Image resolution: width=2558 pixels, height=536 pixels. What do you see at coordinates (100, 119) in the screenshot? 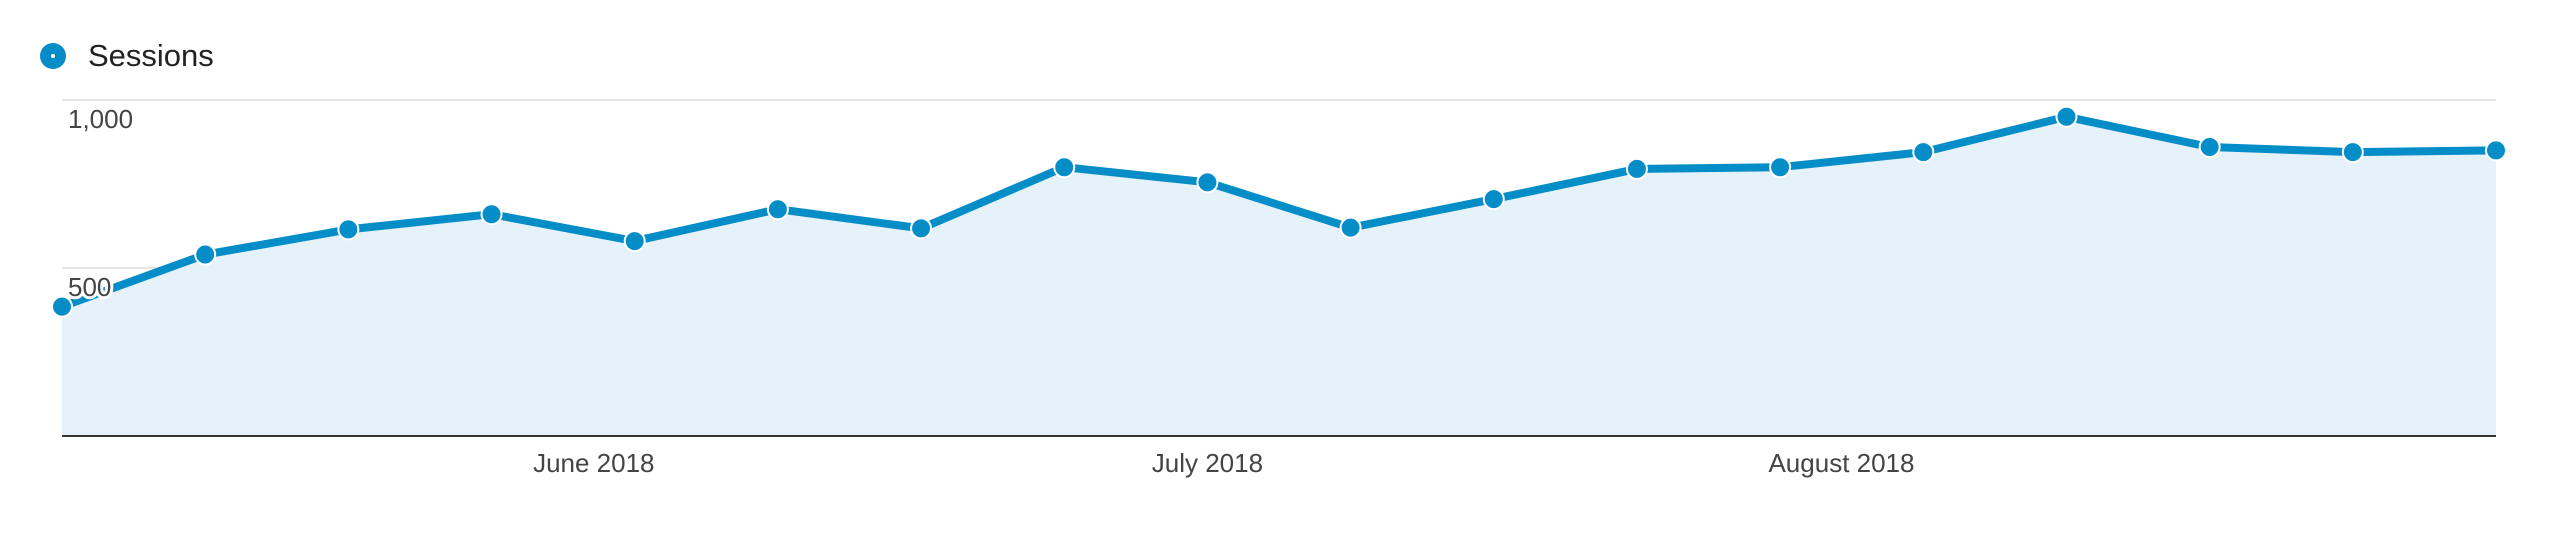
I see `y-tick-label-0: 1,000` at bounding box center [100, 119].